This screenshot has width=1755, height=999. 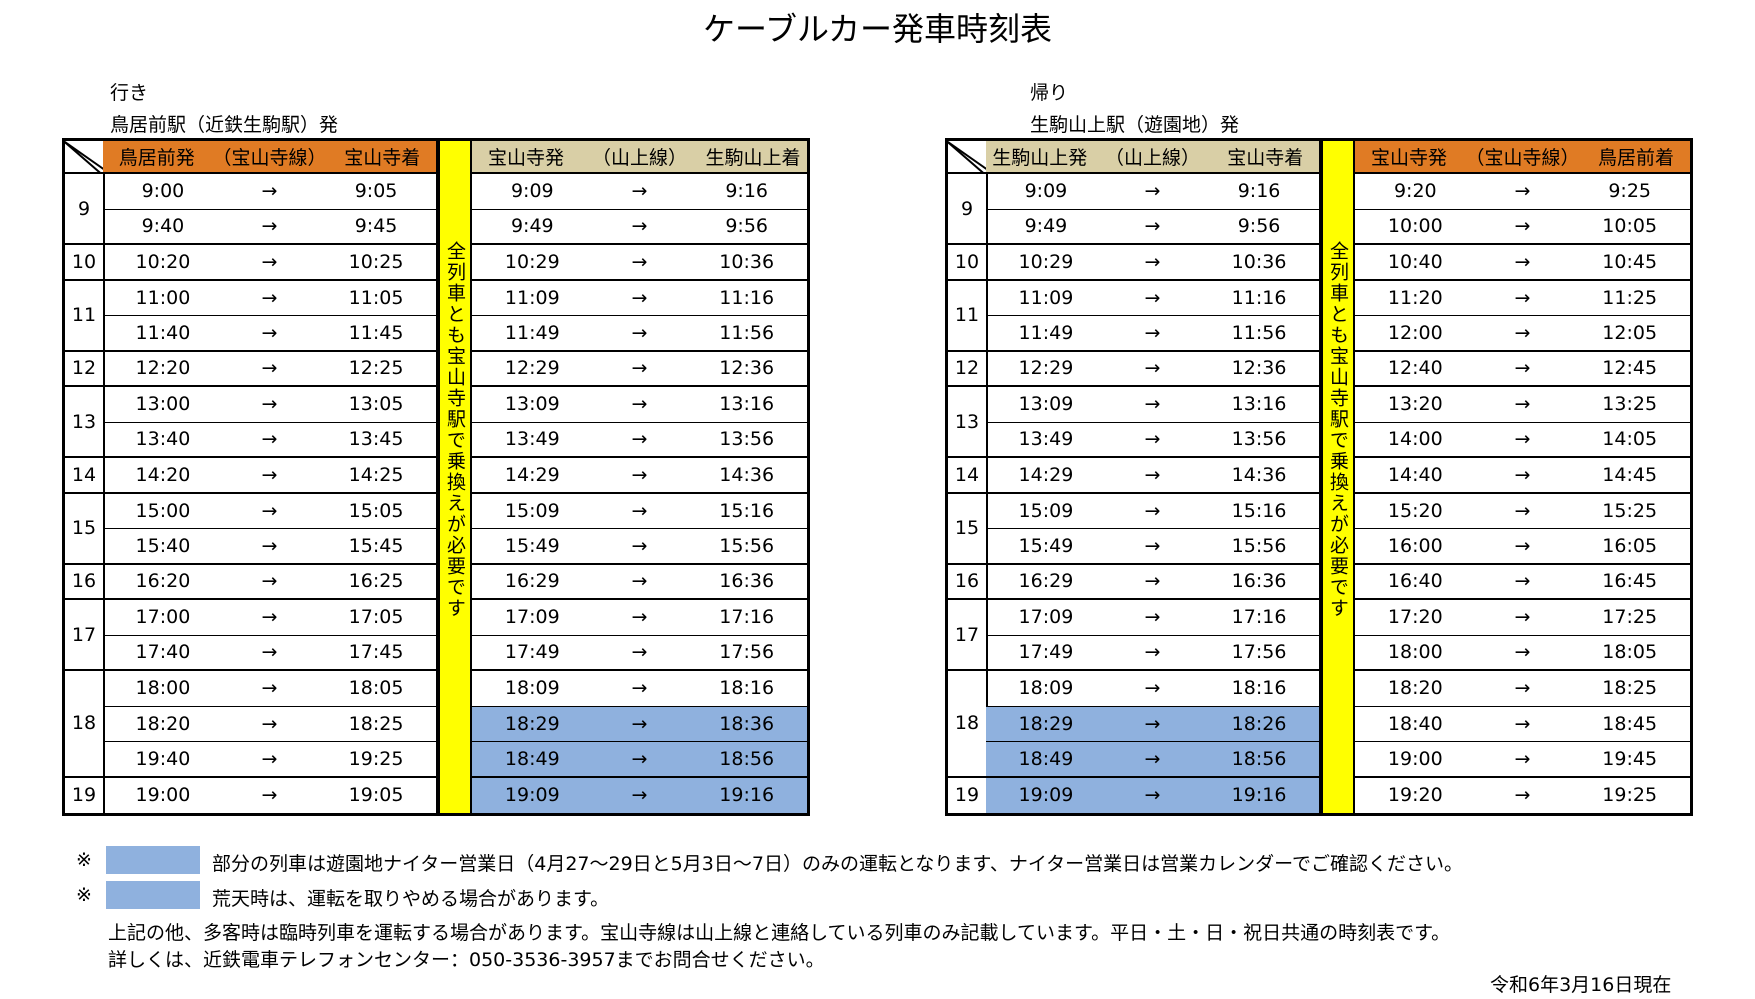 What do you see at coordinates (84, 635) in the screenshot?
I see `outbound-hour-cell: 17` at bounding box center [84, 635].